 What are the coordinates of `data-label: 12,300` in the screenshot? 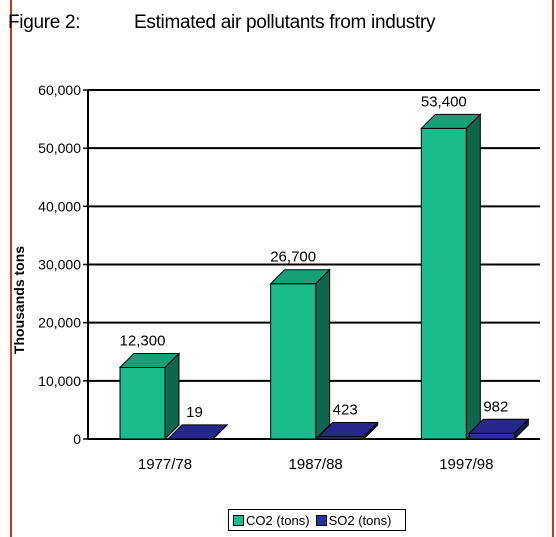 It's located at (143, 340).